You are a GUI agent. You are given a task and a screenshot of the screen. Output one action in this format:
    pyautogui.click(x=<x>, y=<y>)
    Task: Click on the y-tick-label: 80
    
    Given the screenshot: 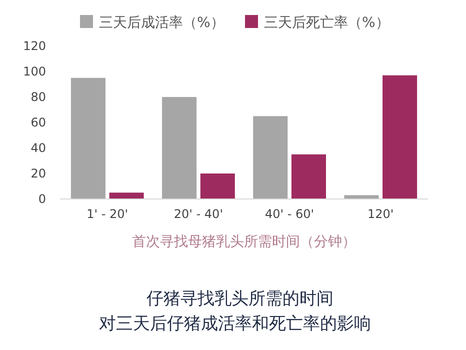 What is the action you would take?
    pyautogui.click(x=38, y=97)
    